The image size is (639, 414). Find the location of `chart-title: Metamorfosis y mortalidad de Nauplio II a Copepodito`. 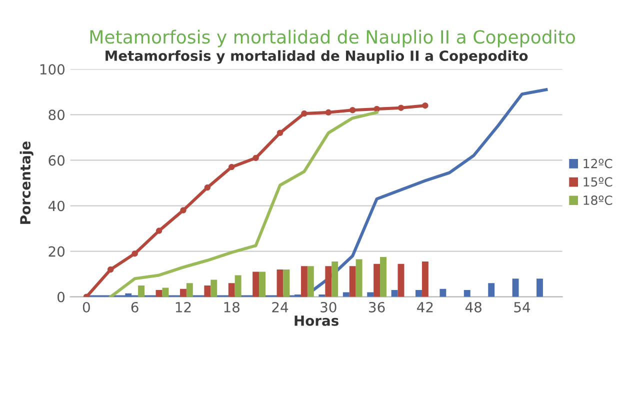

chart-title: Metamorfosis y mortalidad de Nauplio II a Copepodito is located at coordinates (317, 57).